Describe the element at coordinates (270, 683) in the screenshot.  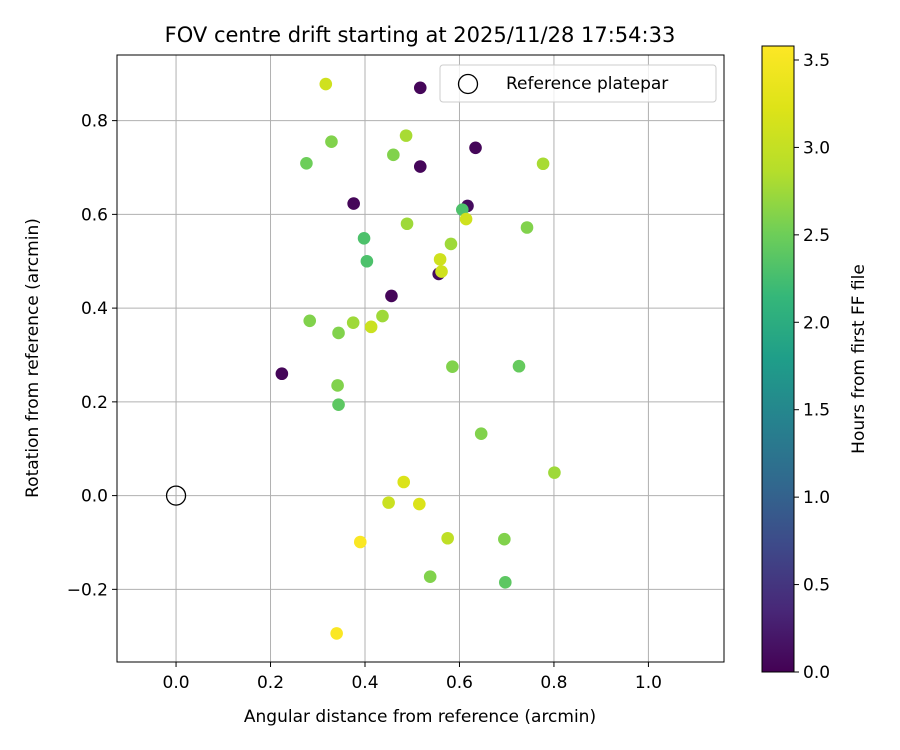
I see `x-tick-label: 0.2` at that location.